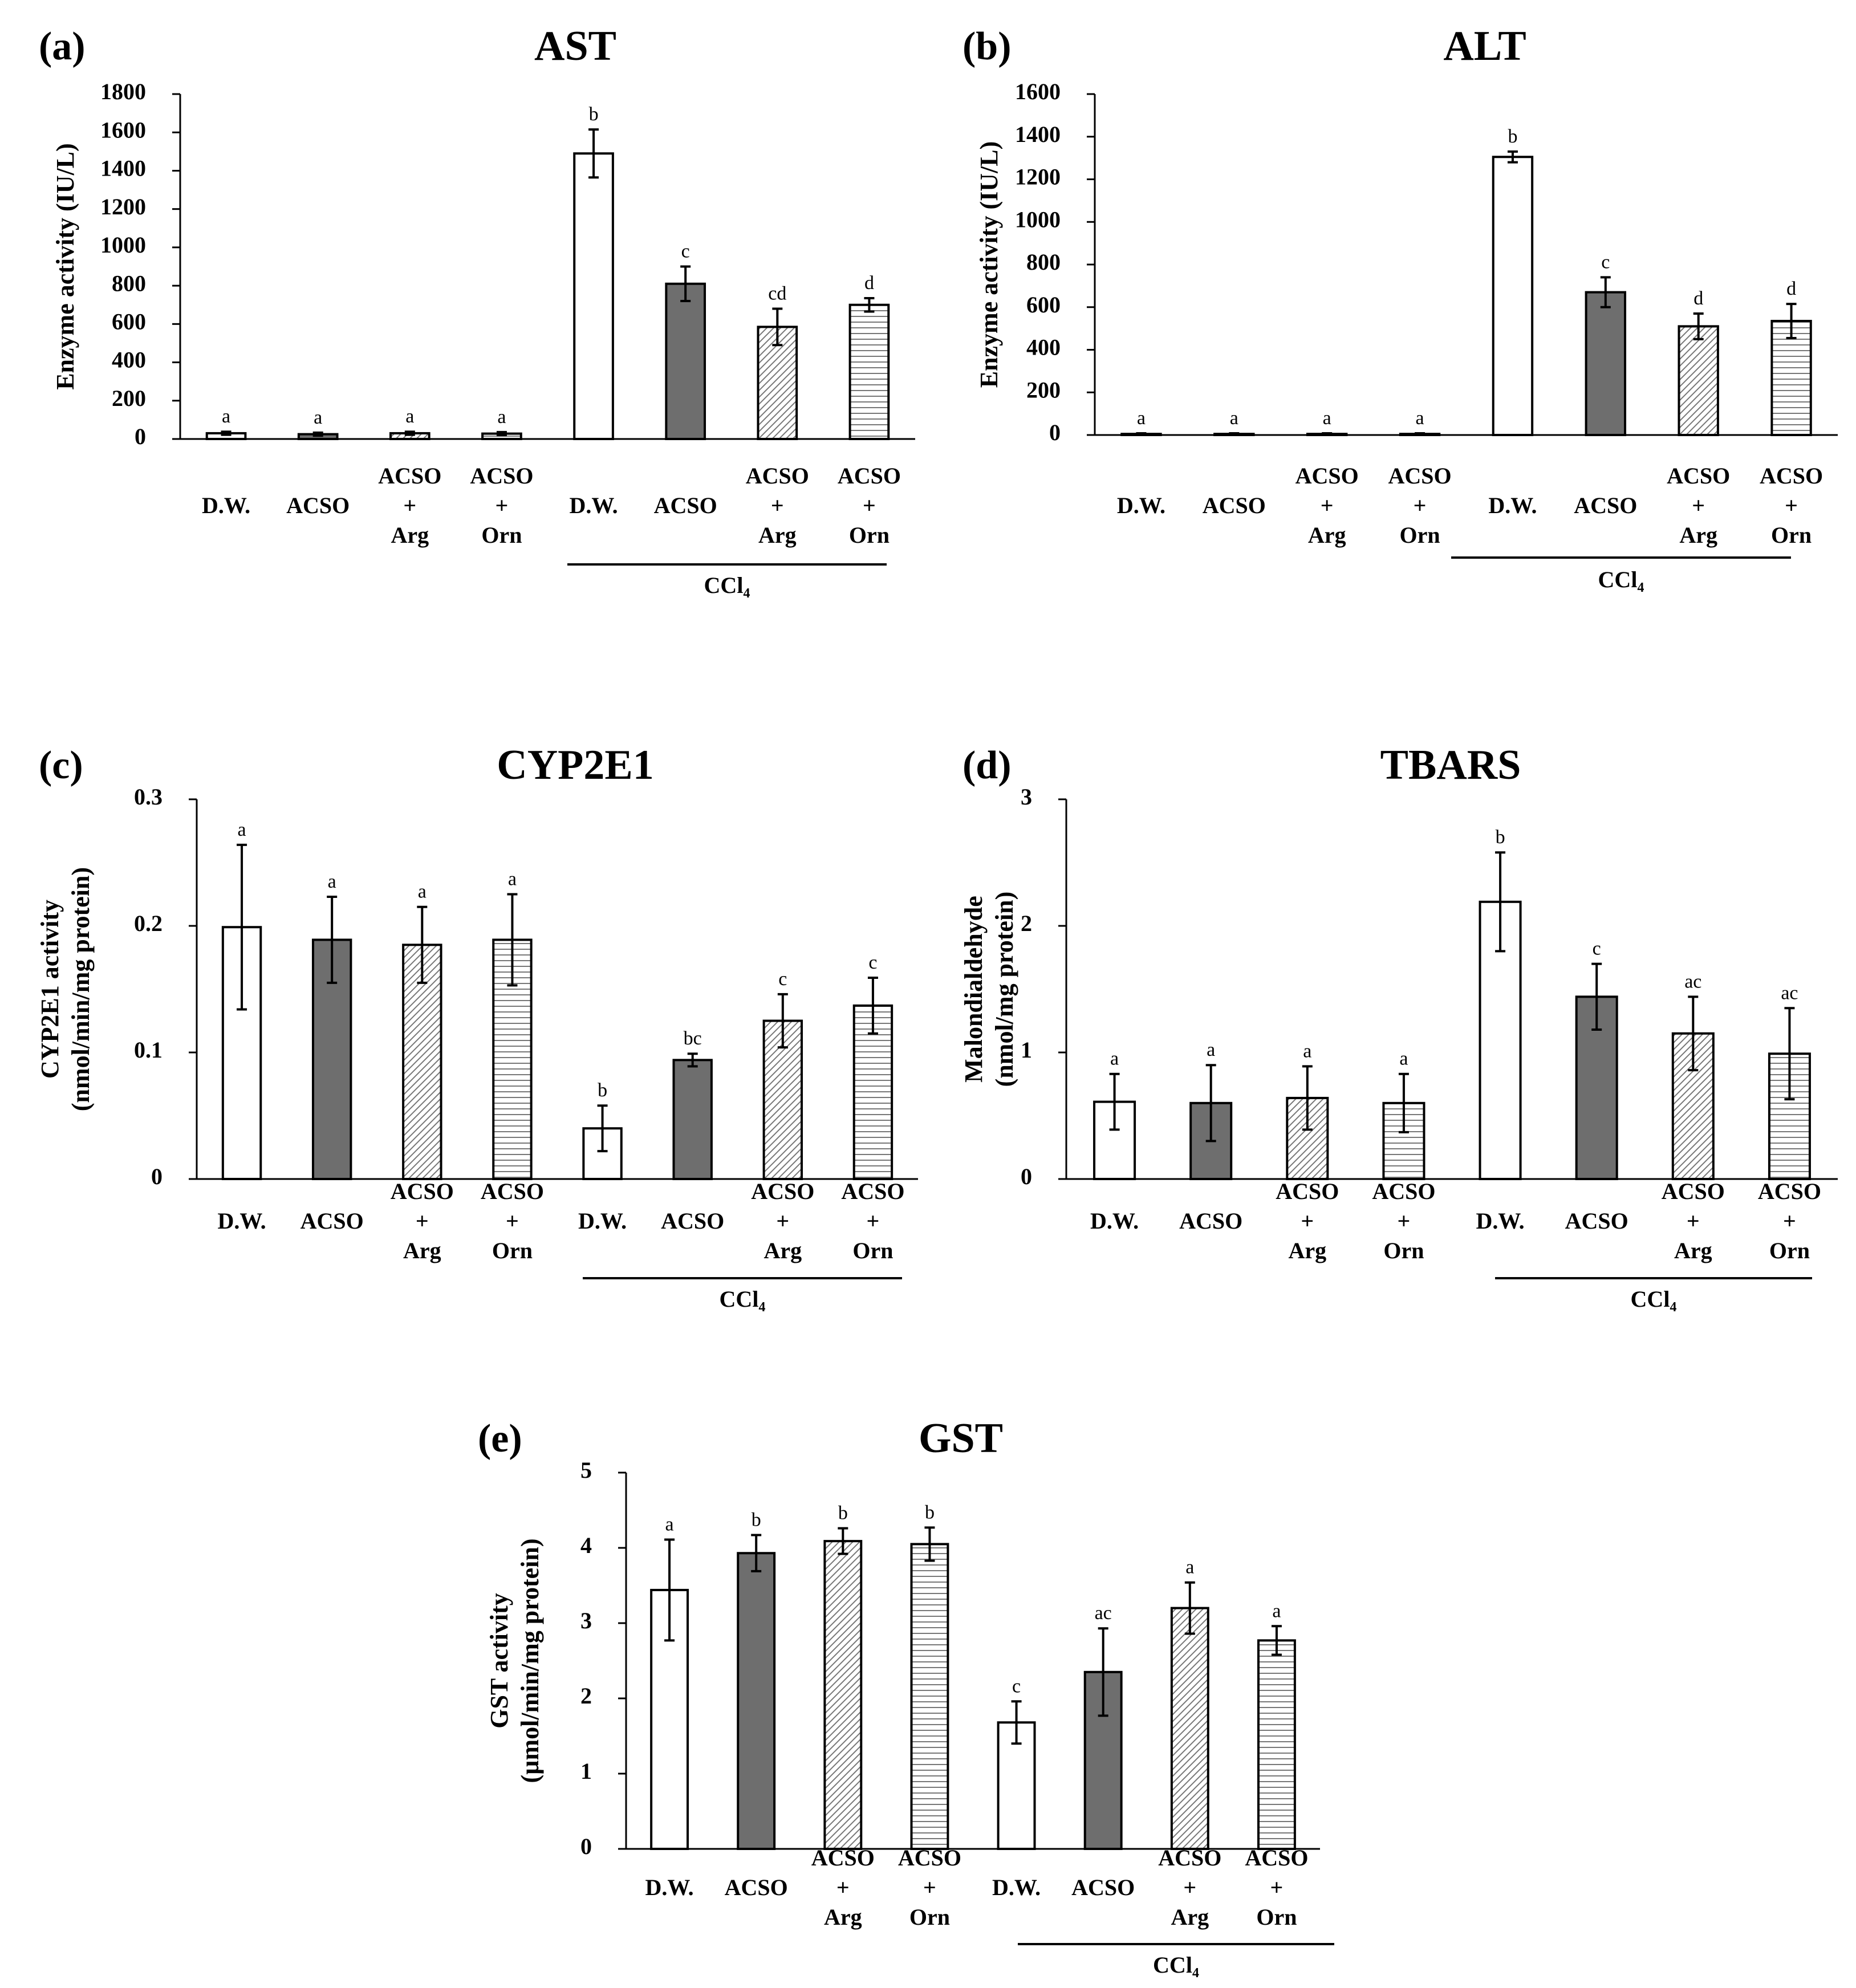 This screenshot has height=1988, width=1856. Describe the element at coordinates (987, 46) in the screenshot. I see `panel-label: (b)` at that location.